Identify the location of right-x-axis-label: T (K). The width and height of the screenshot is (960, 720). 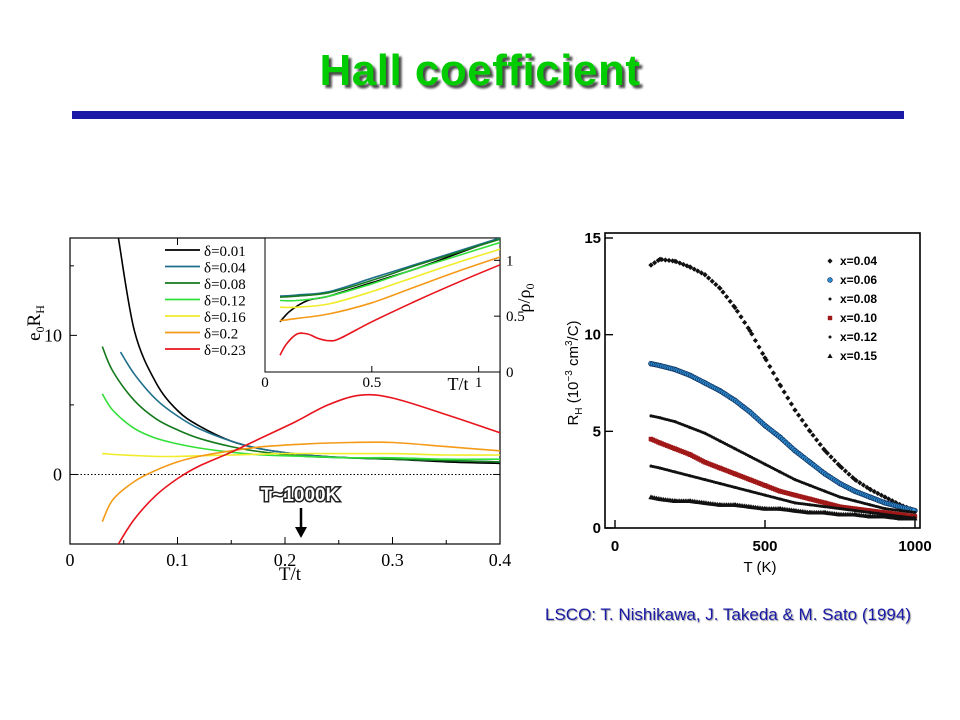
(759, 567).